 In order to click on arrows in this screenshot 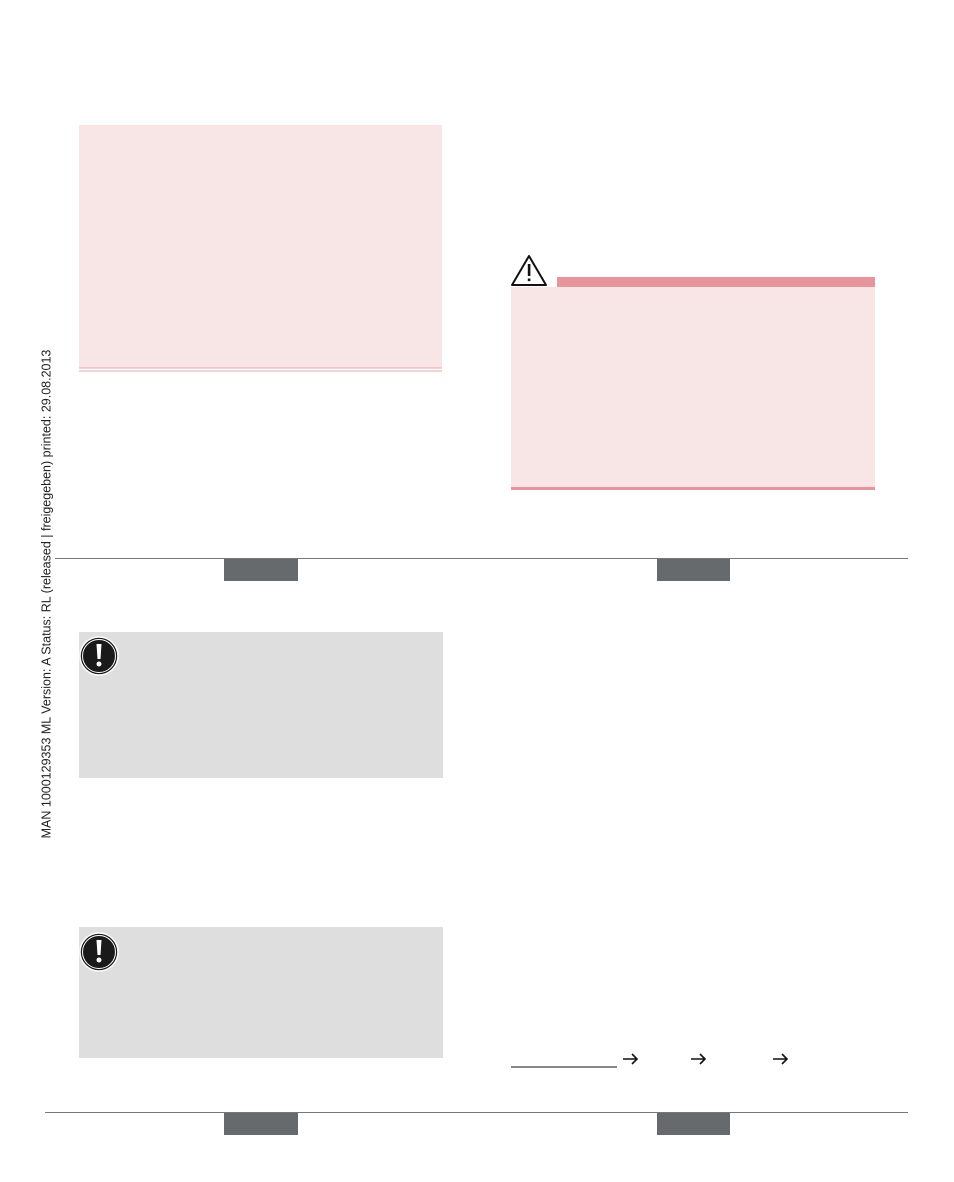, I will do `click(706, 1059)`.